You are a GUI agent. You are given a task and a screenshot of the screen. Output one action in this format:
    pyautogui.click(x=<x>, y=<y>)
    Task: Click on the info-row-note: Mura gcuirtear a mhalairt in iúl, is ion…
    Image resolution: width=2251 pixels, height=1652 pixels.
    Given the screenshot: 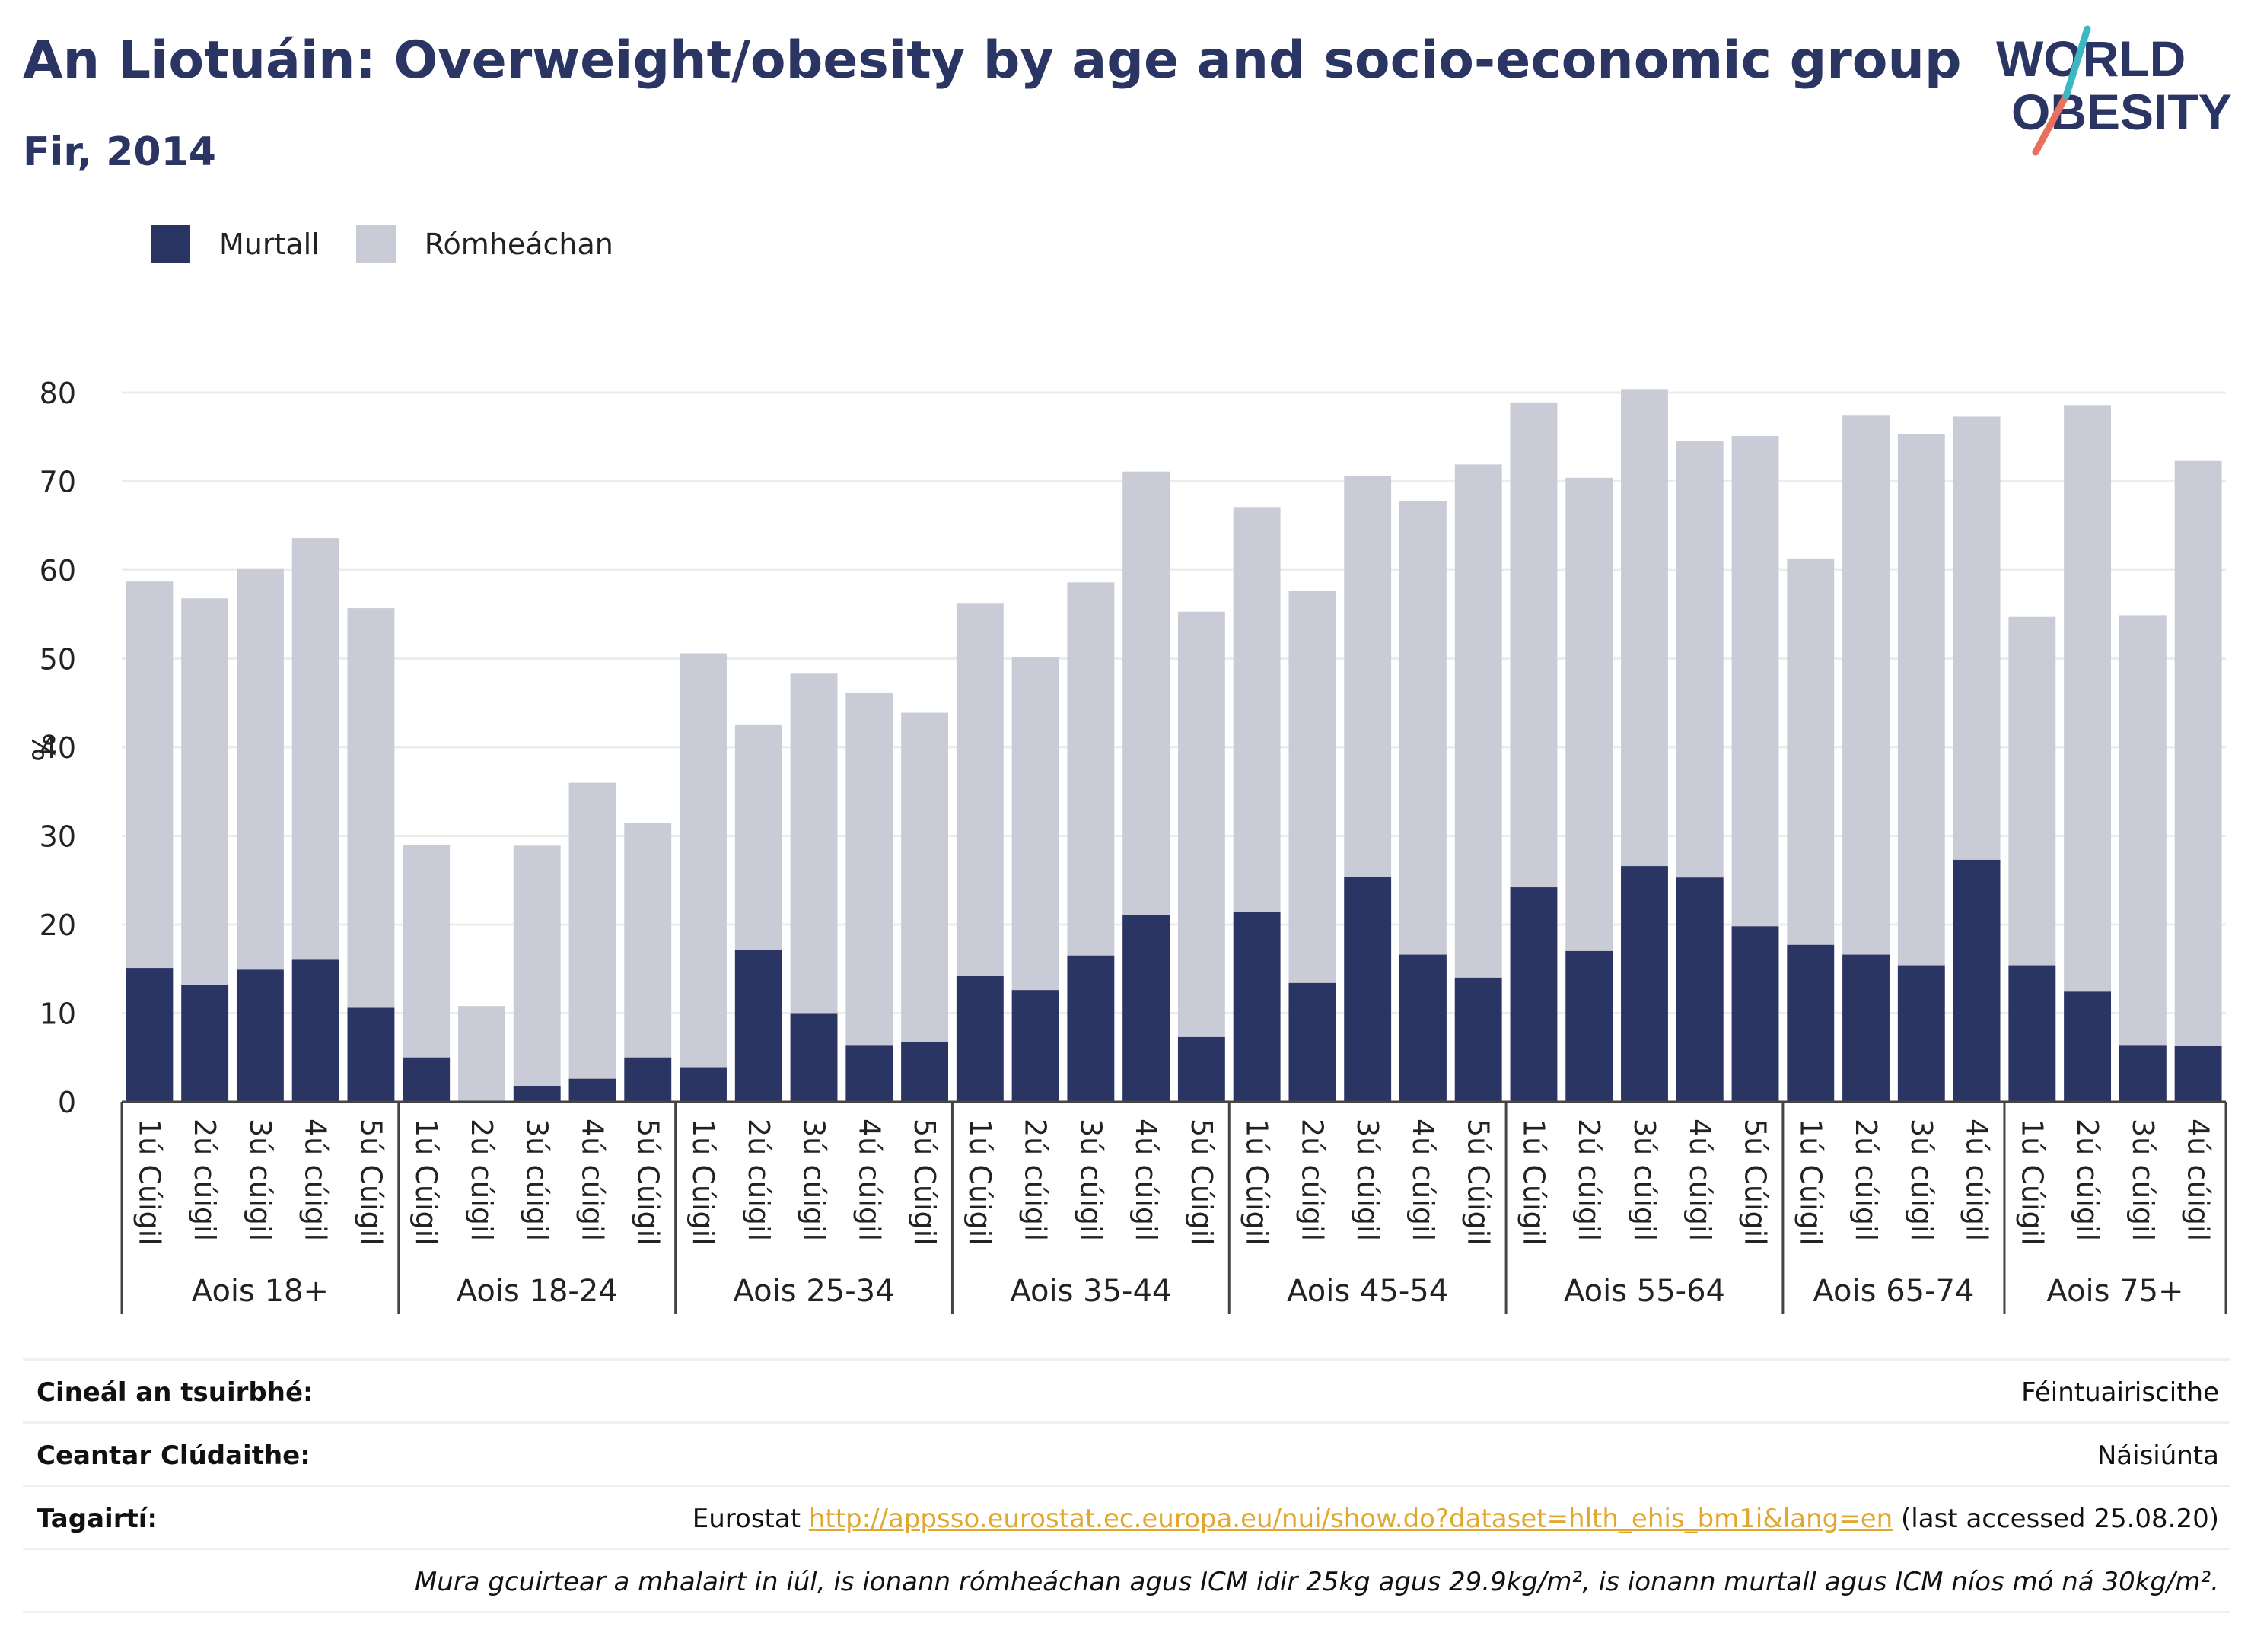 What is the action you would take?
    pyautogui.click(x=1126, y=1580)
    